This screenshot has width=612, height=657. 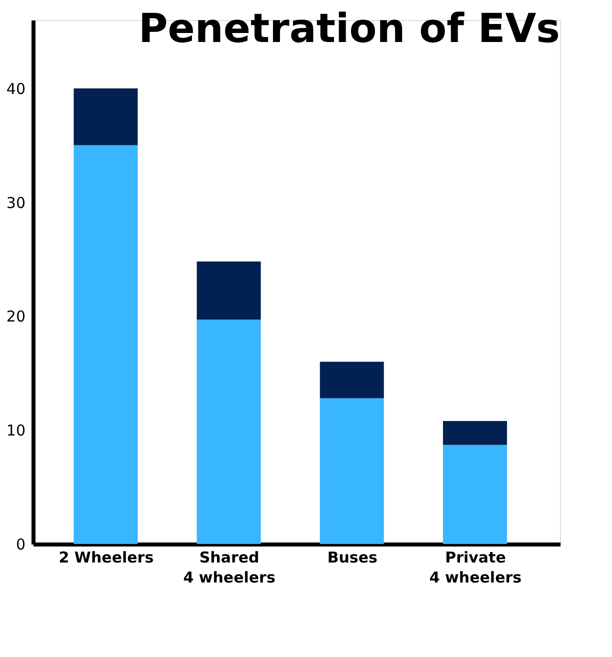 I want to click on y-tick-label: 30, so click(x=16, y=203).